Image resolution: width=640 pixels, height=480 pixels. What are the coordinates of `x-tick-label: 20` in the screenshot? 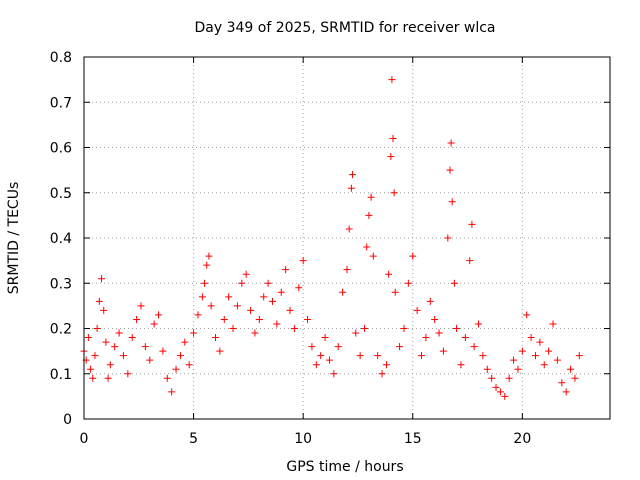 It's located at (522, 439).